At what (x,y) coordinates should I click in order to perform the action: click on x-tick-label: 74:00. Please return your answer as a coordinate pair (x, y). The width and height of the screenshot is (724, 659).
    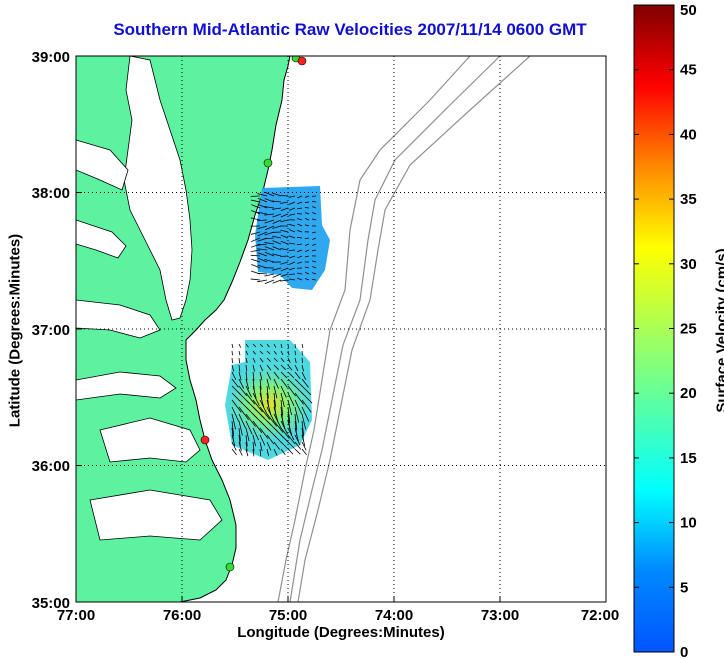
    Looking at the image, I should click on (394, 615).